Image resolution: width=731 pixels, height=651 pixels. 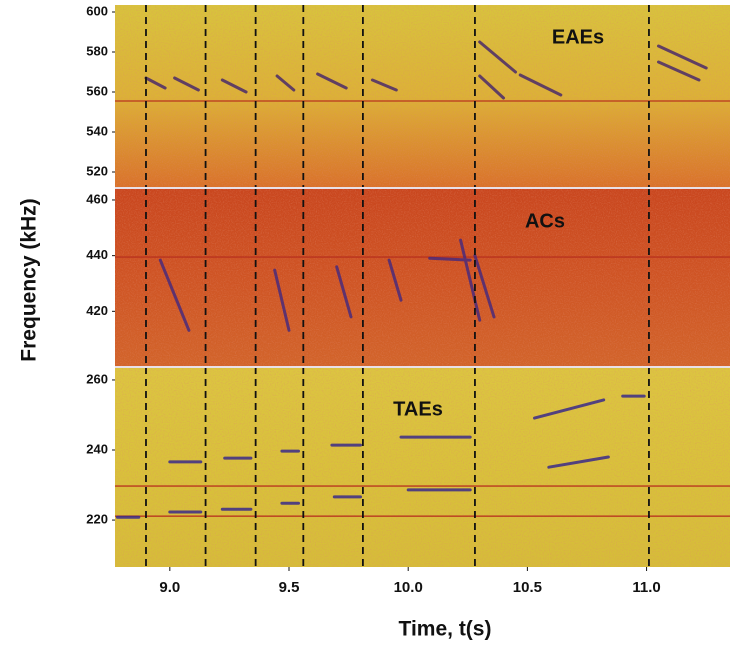 What do you see at coordinates (527, 587) in the screenshot?
I see `x-tick-label: 10.5` at bounding box center [527, 587].